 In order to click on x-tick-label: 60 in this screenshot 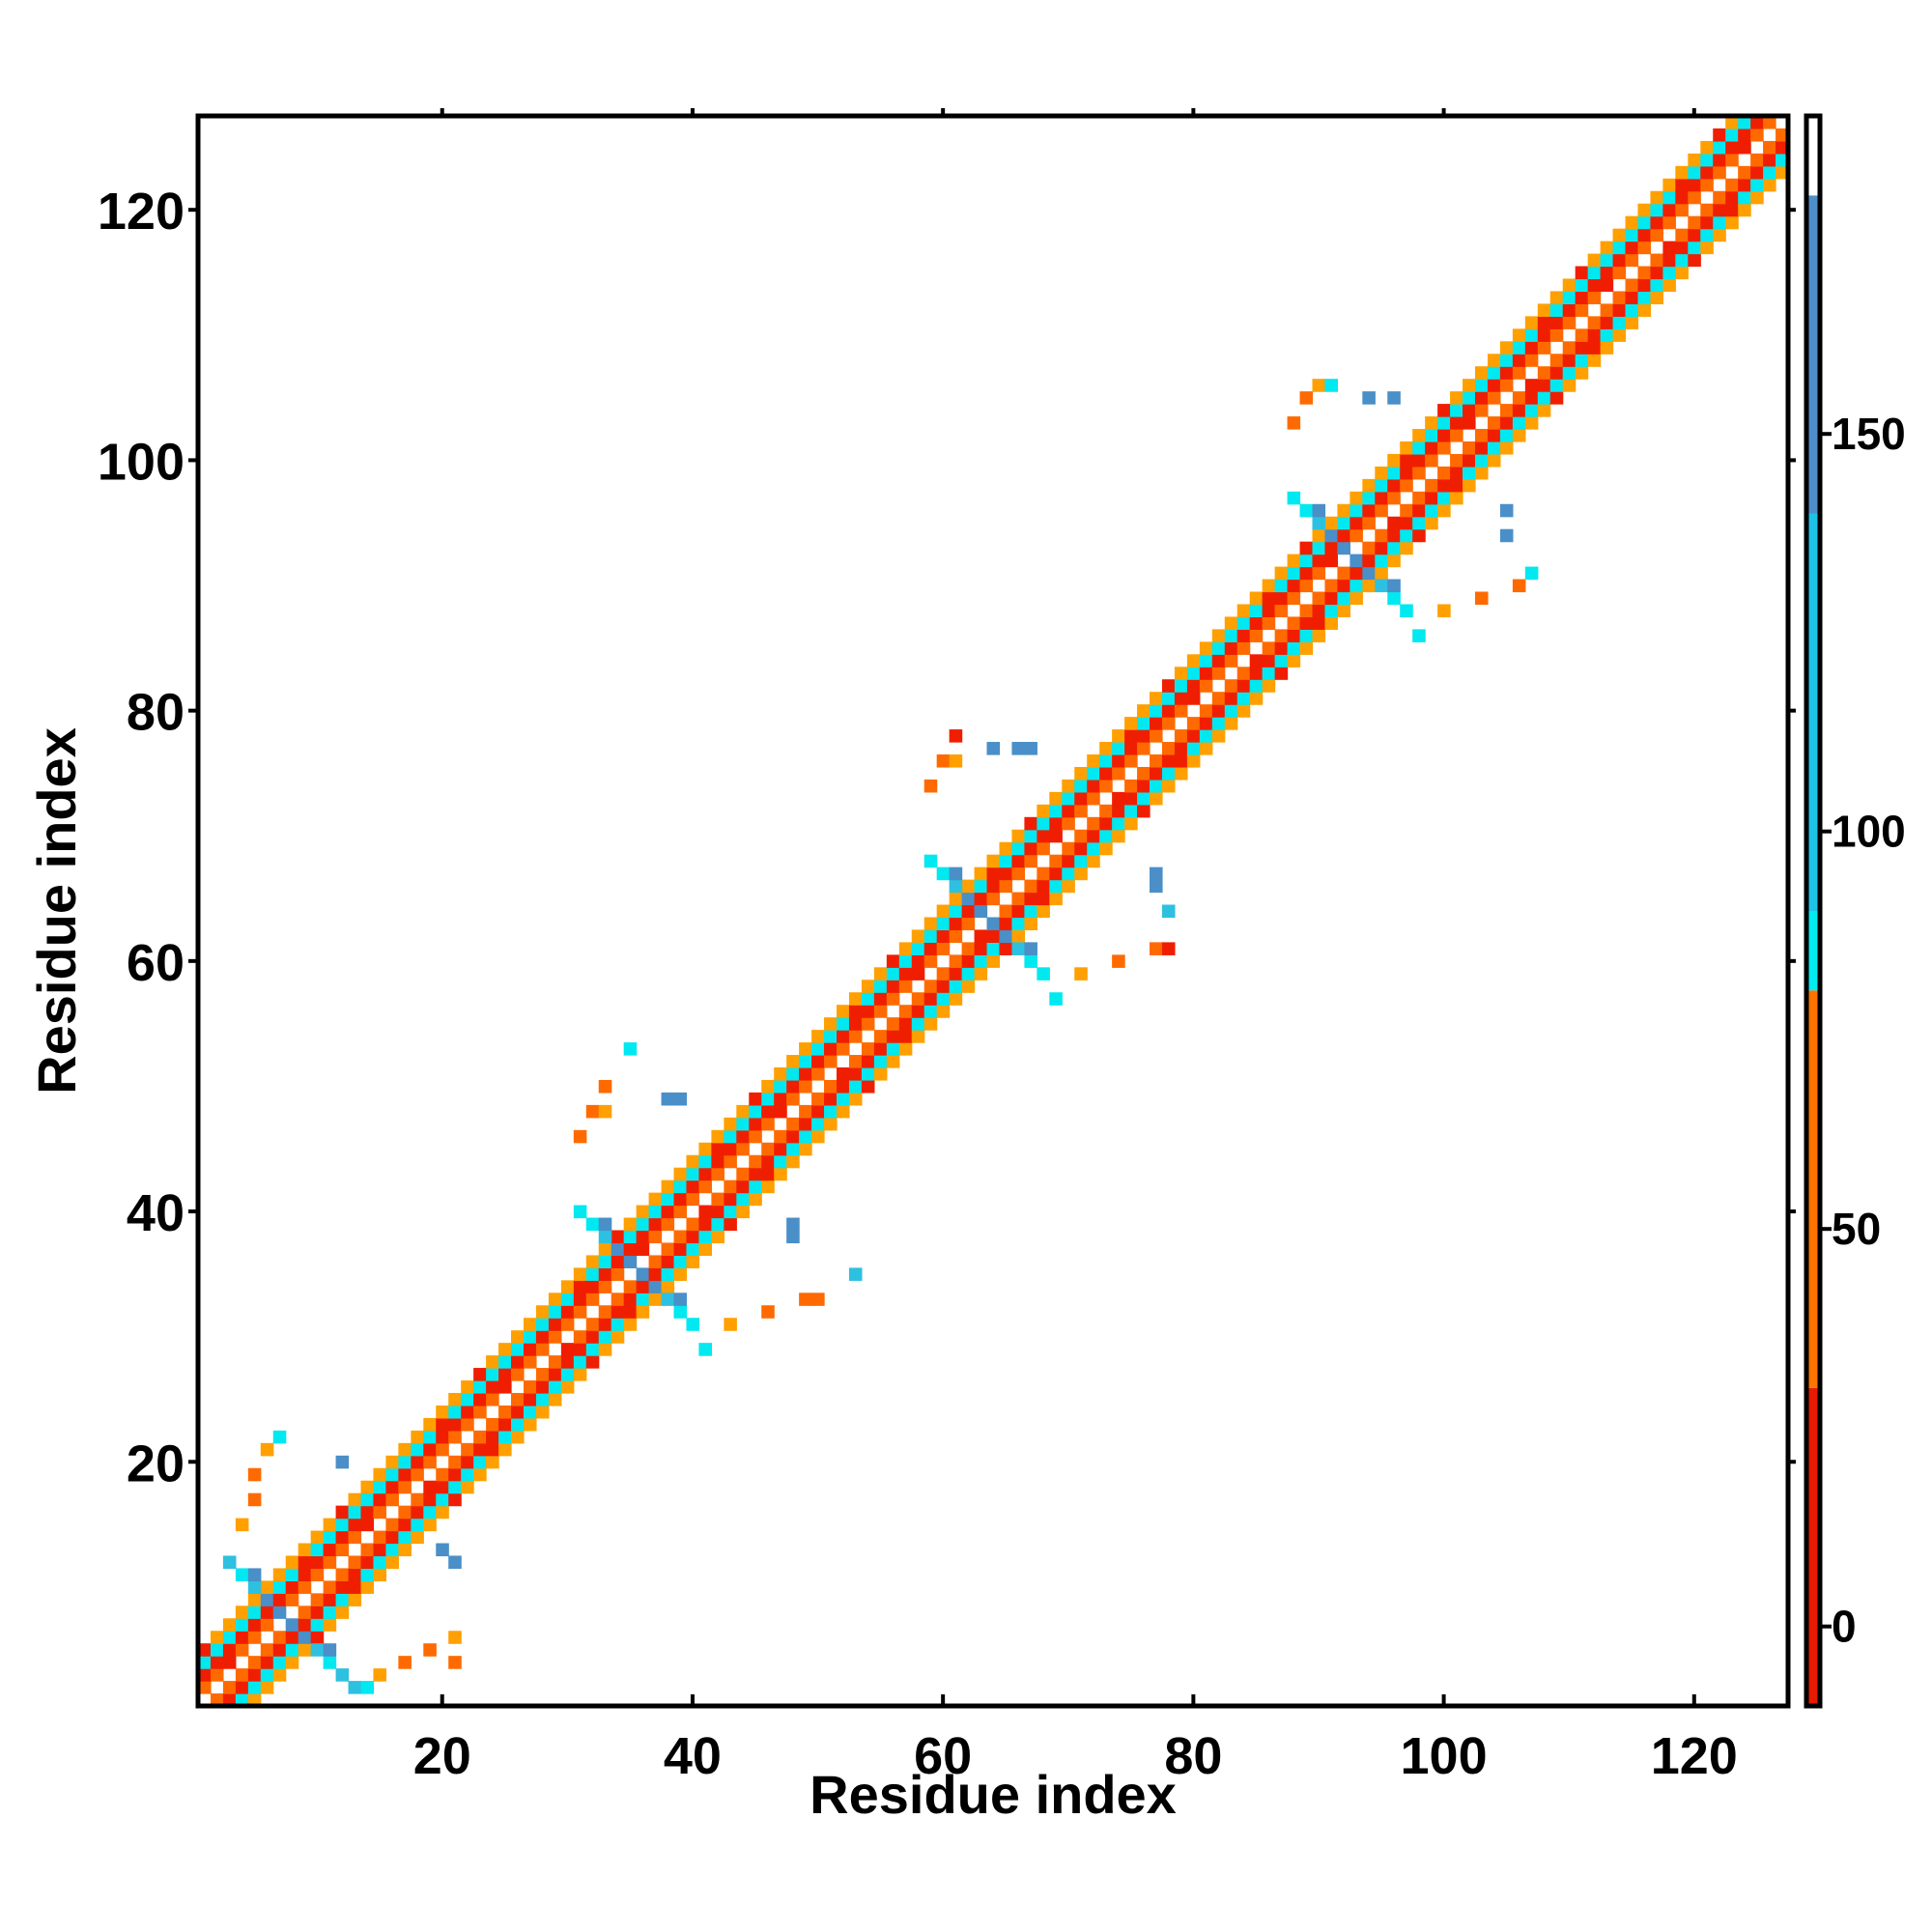, I will do `click(943, 1756)`.